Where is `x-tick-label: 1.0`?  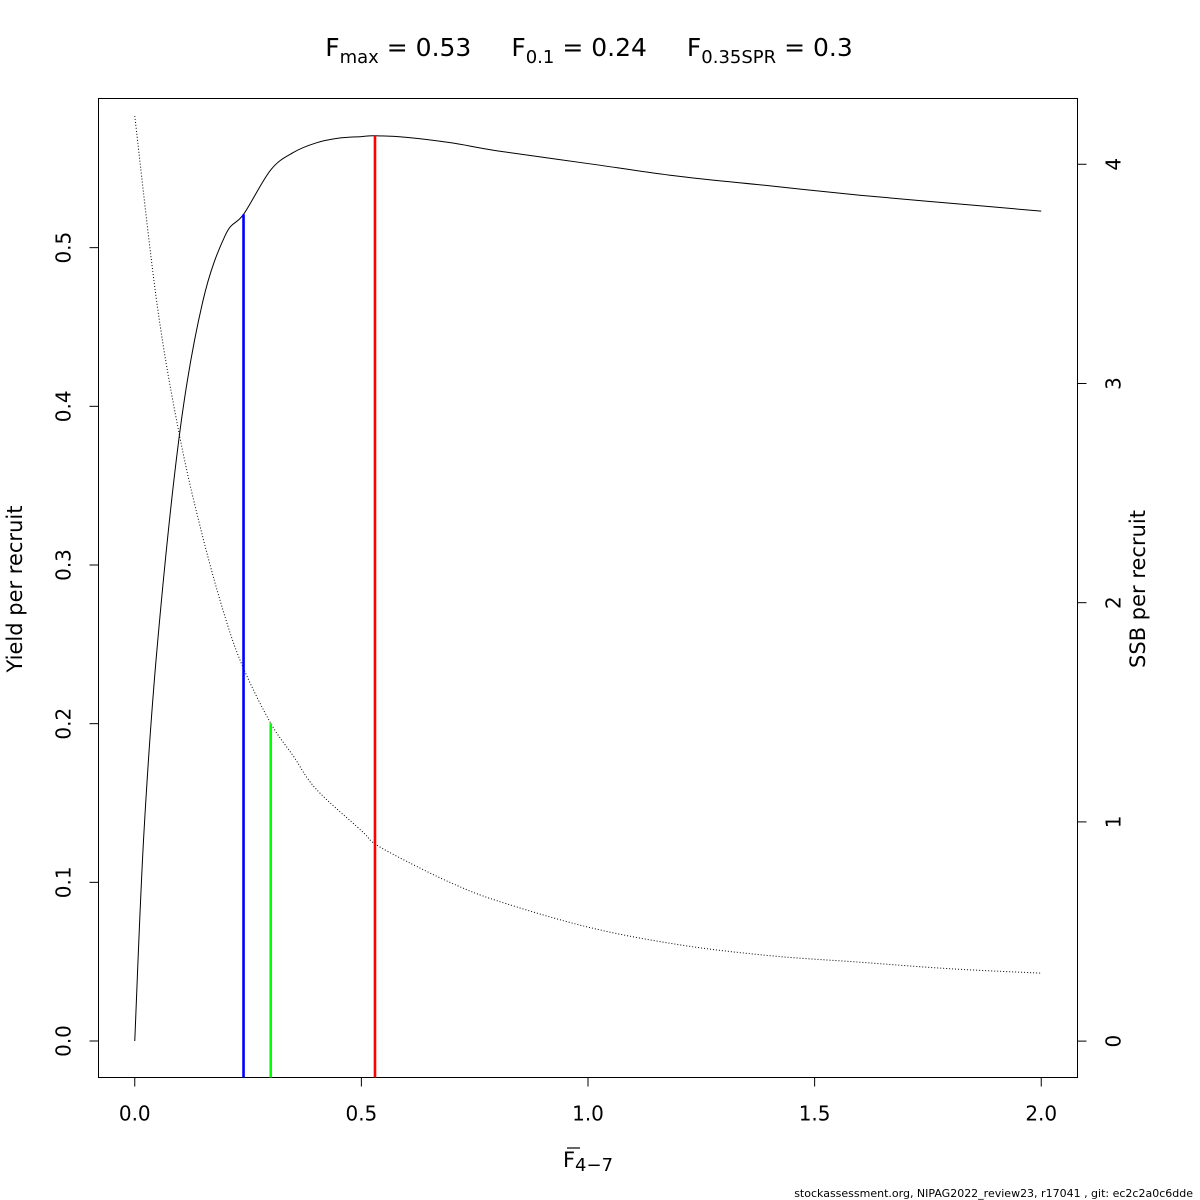 x-tick-label: 1.0 is located at coordinates (588, 1114).